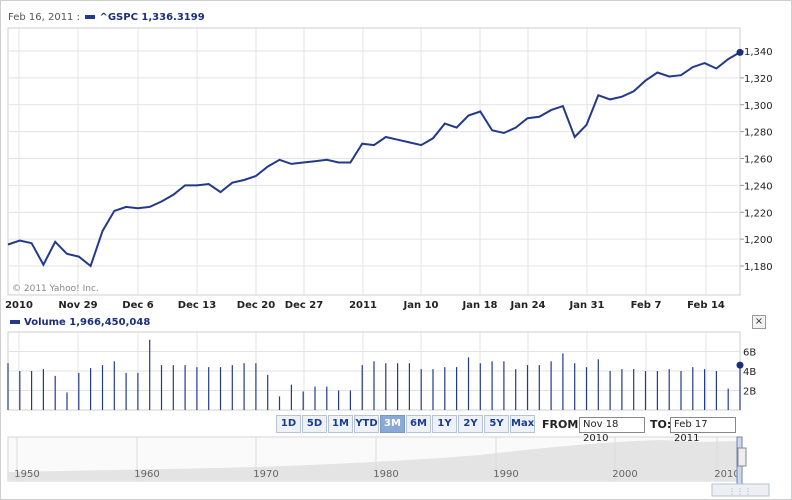 The image size is (792, 500). I want to click on range-button-1d: 1D, so click(288, 424).